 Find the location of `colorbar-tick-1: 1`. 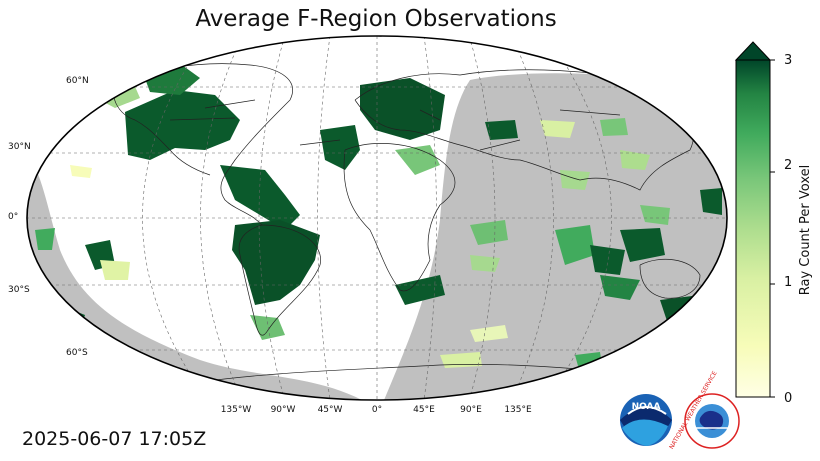

colorbar-tick-1: 1 is located at coordinates (788, 282).